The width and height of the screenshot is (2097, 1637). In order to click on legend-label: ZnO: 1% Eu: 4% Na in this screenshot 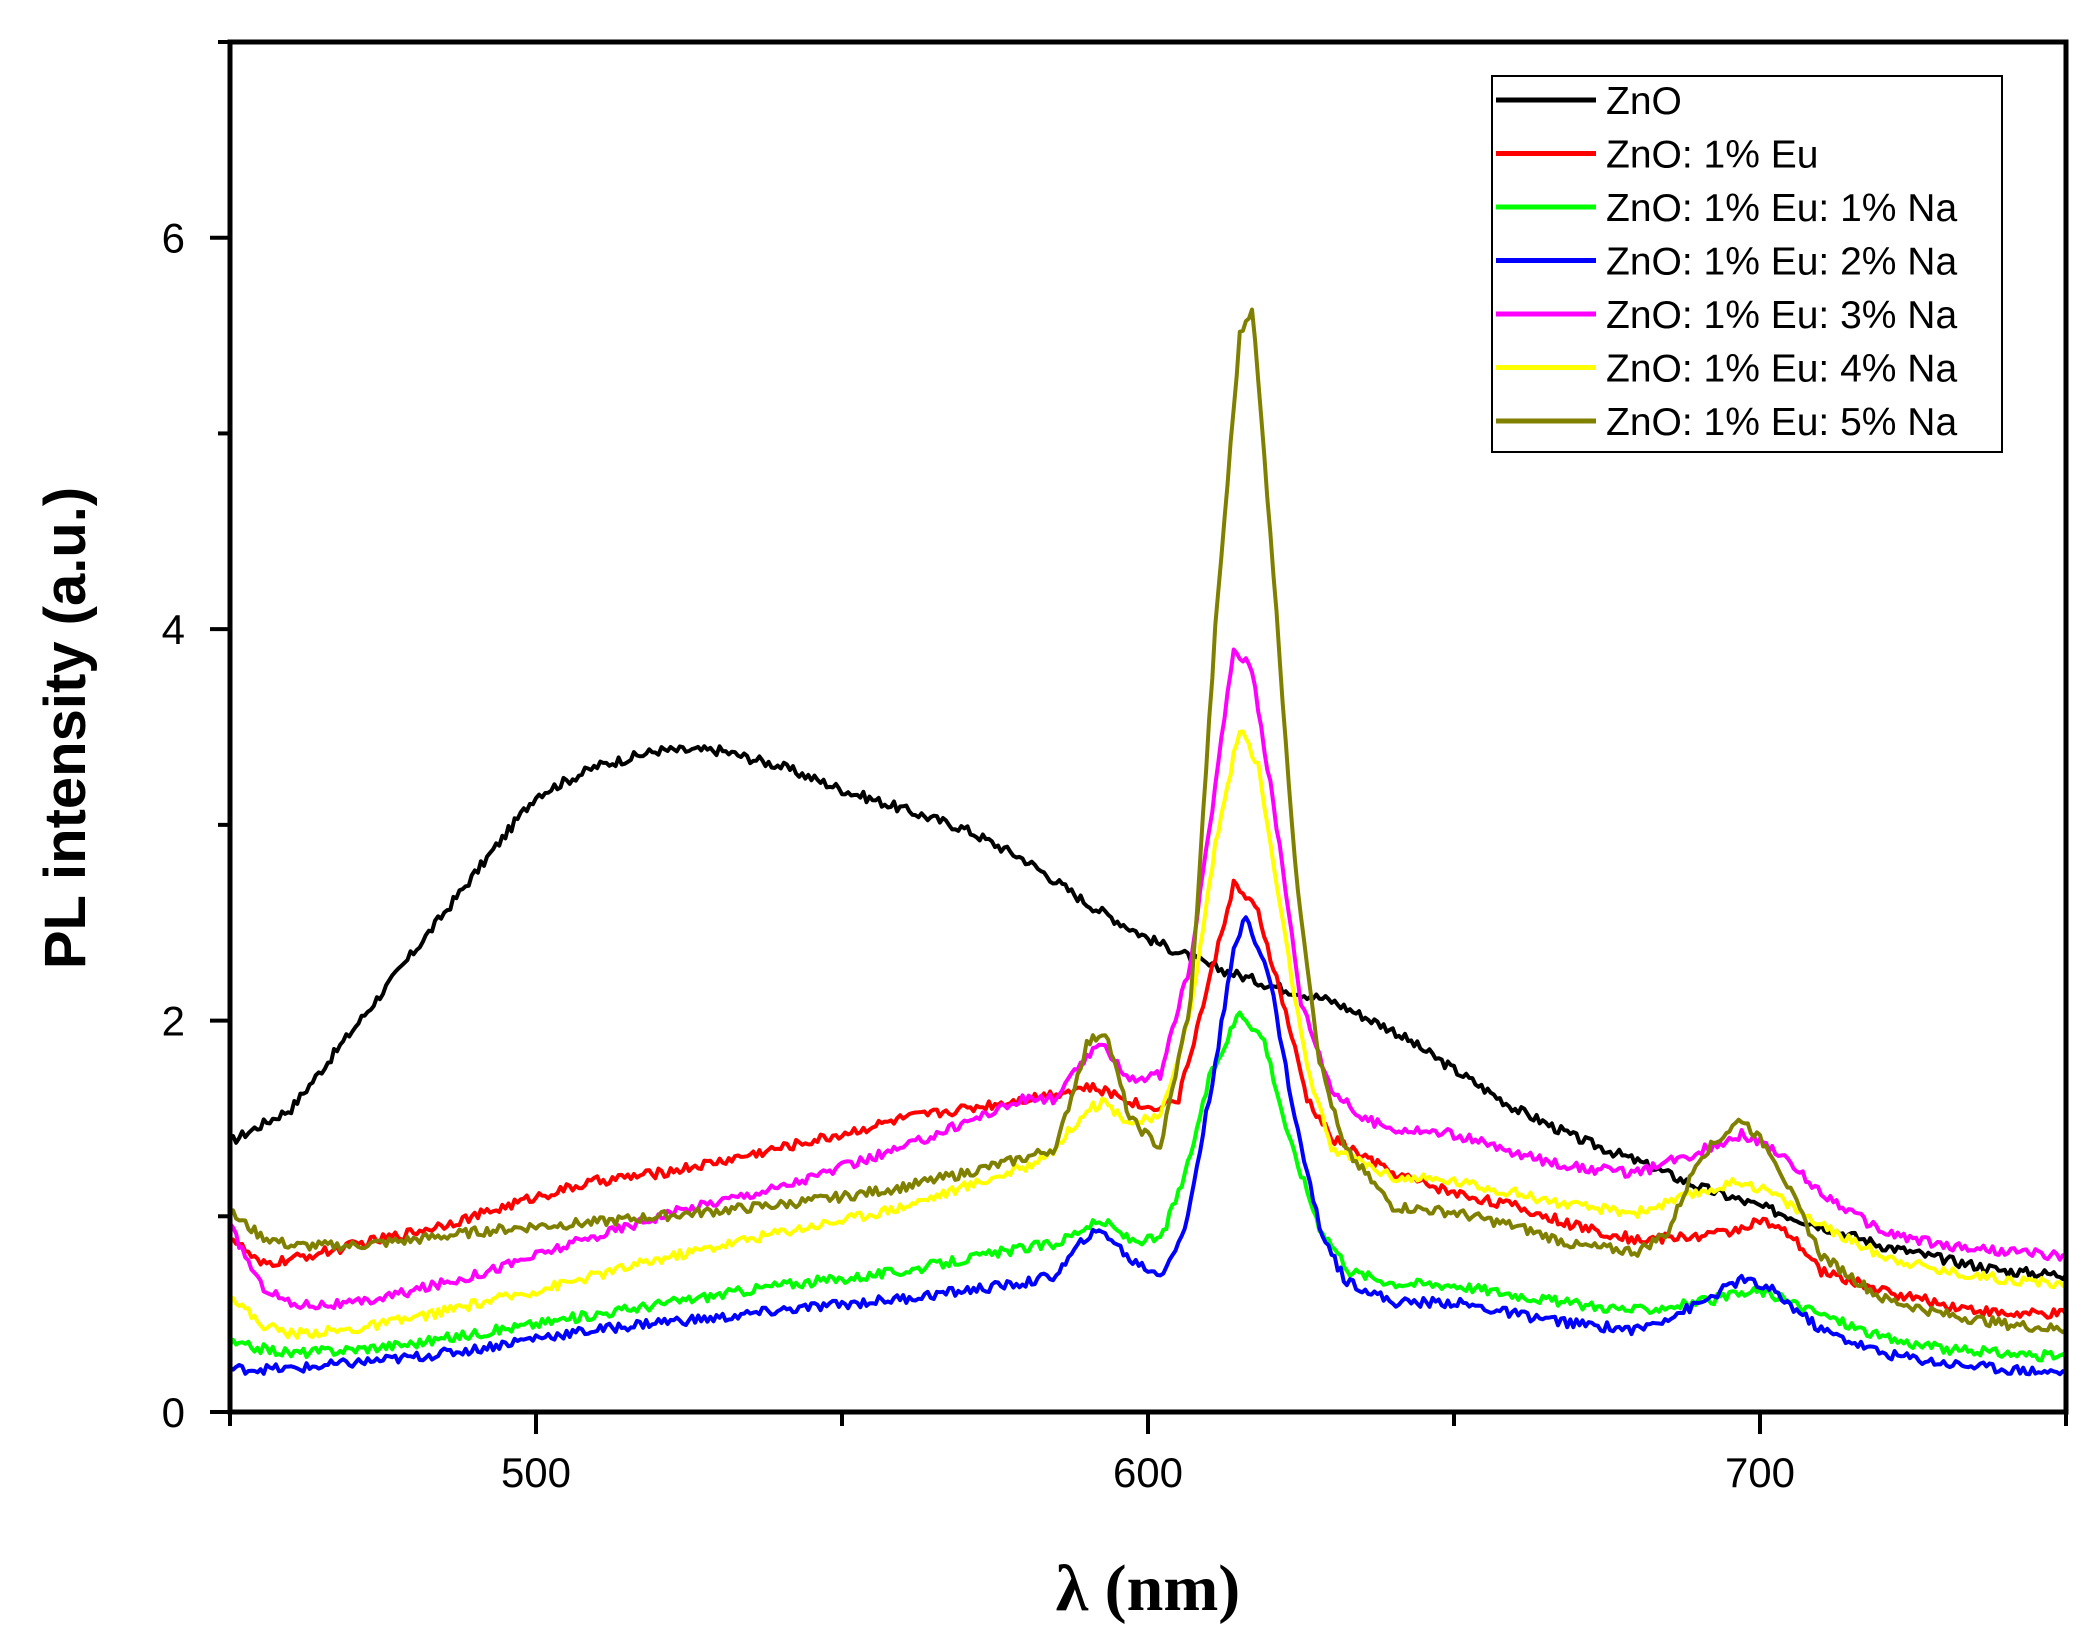, I will do `click(1781, 369)`.